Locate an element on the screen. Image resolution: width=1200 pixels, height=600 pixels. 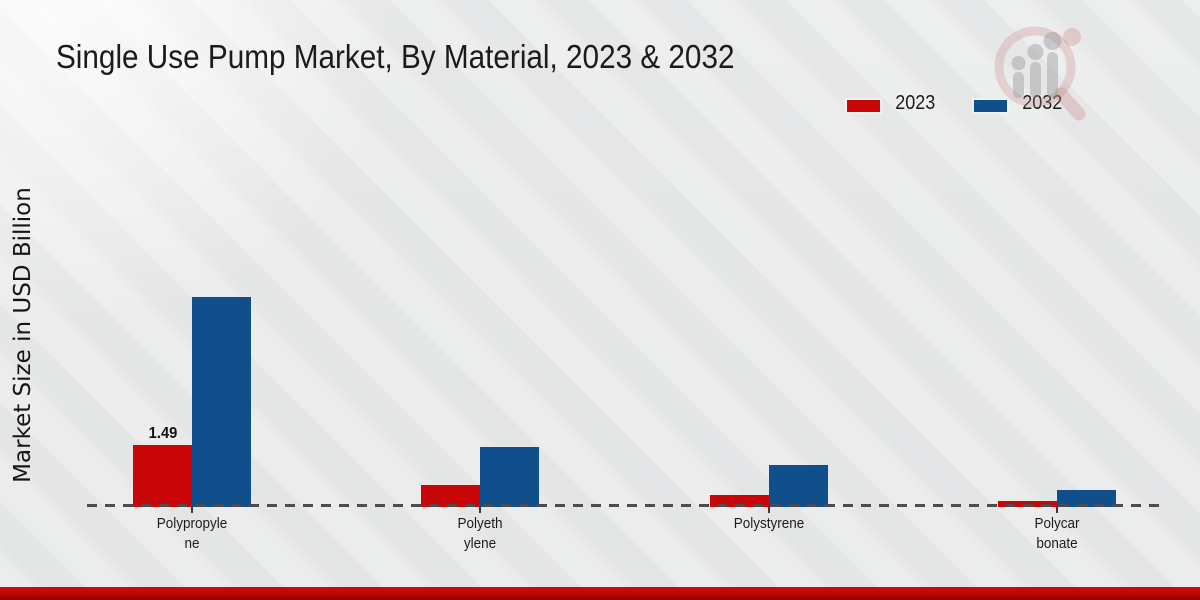
x-tick-polyethylene is located at coordinates (480, 510).